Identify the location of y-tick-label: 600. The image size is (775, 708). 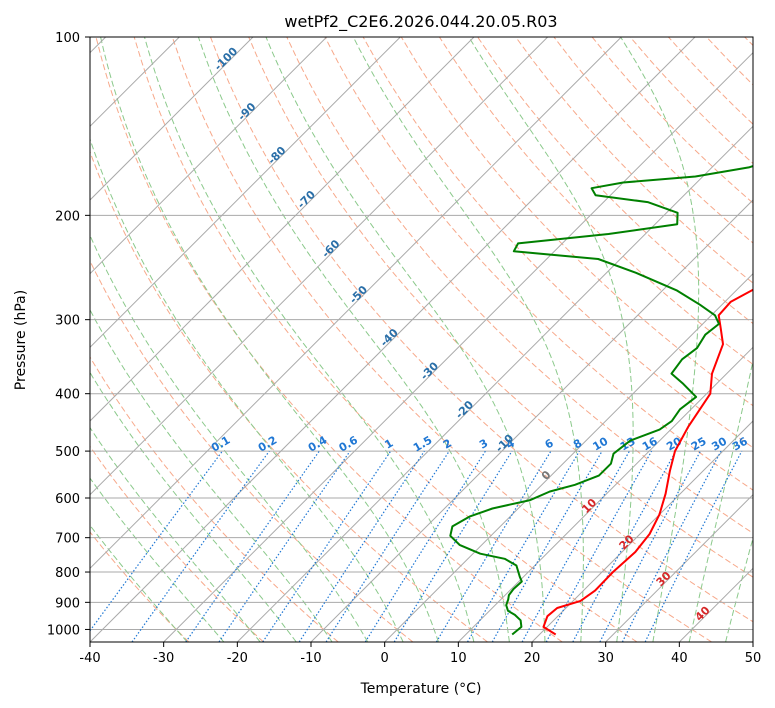
(67, 499).